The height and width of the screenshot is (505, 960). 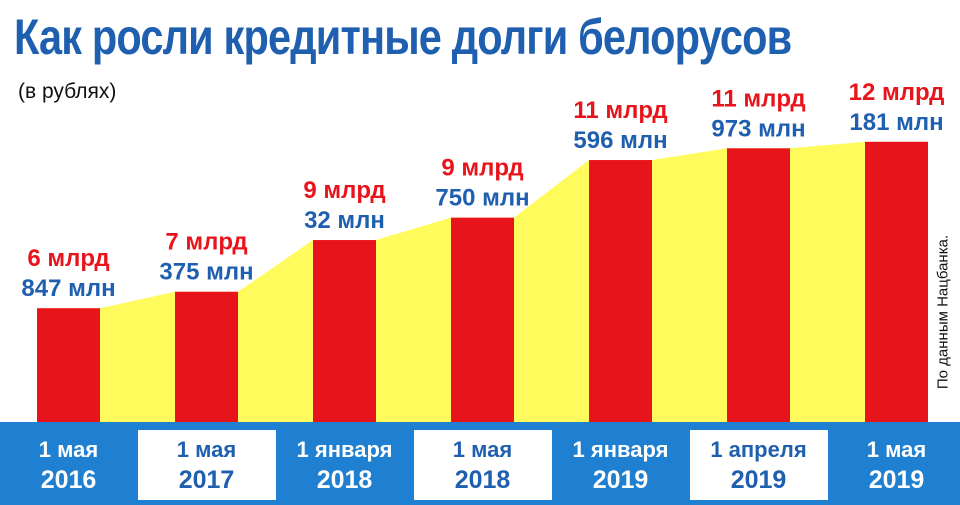 I want to click on x-tick-date: 1 апреля, so click(x=758, y=449).